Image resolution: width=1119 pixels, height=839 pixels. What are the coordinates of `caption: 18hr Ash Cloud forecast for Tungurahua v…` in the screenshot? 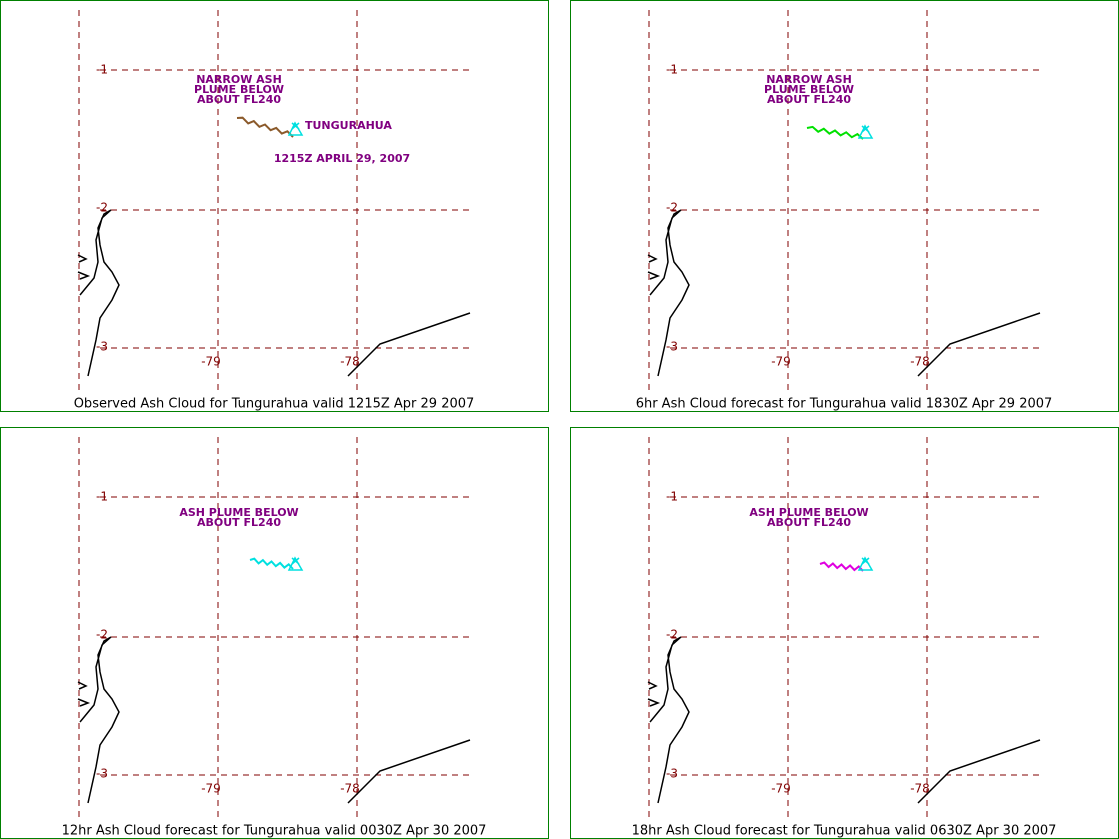 It's located at (844, 831).